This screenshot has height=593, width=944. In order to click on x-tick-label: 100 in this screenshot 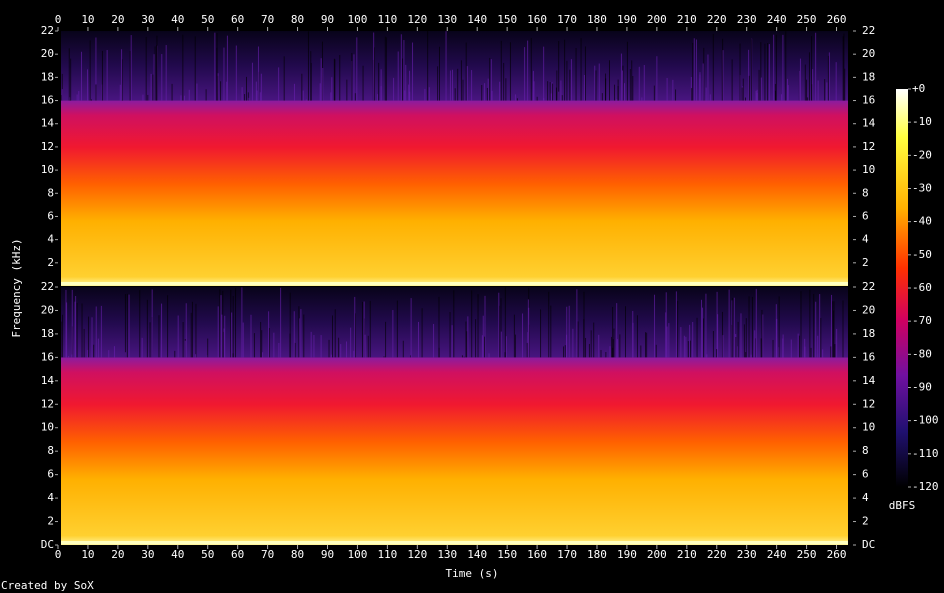, I will do `click(357, 554)`.